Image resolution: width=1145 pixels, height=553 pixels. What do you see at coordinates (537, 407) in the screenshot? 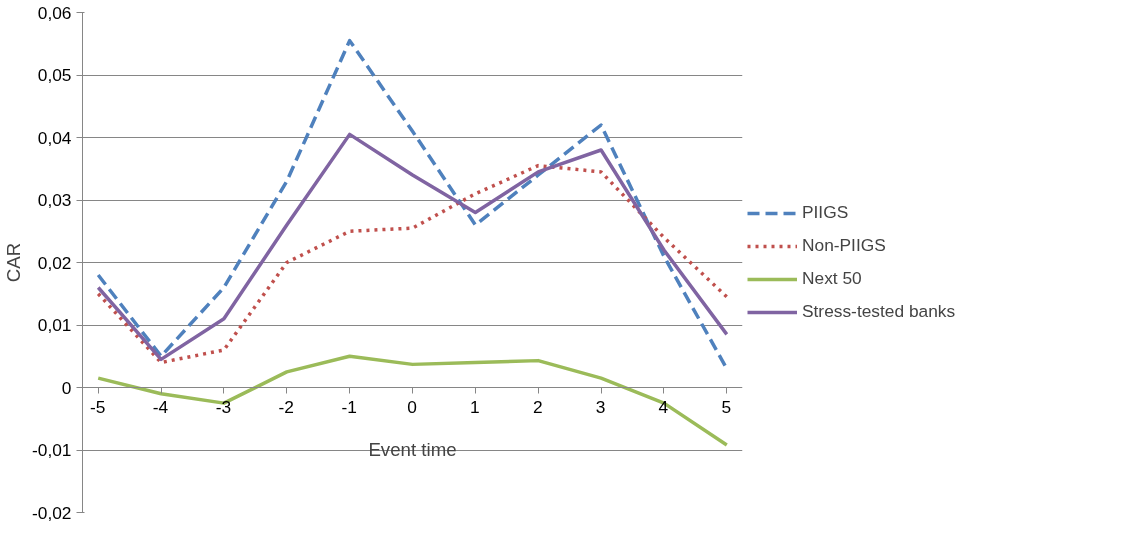
I see `x-tick-label: 2` at bounding box center [537, 407].